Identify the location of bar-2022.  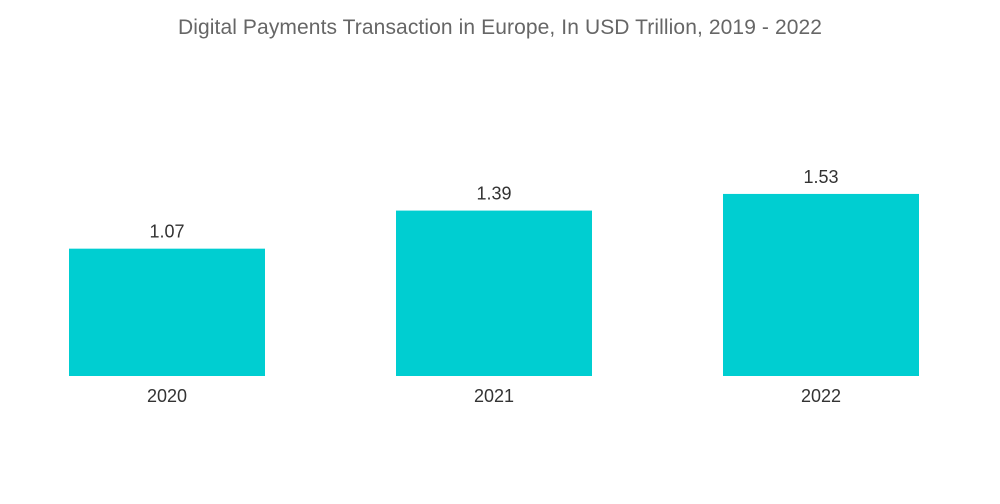
(821, 284).